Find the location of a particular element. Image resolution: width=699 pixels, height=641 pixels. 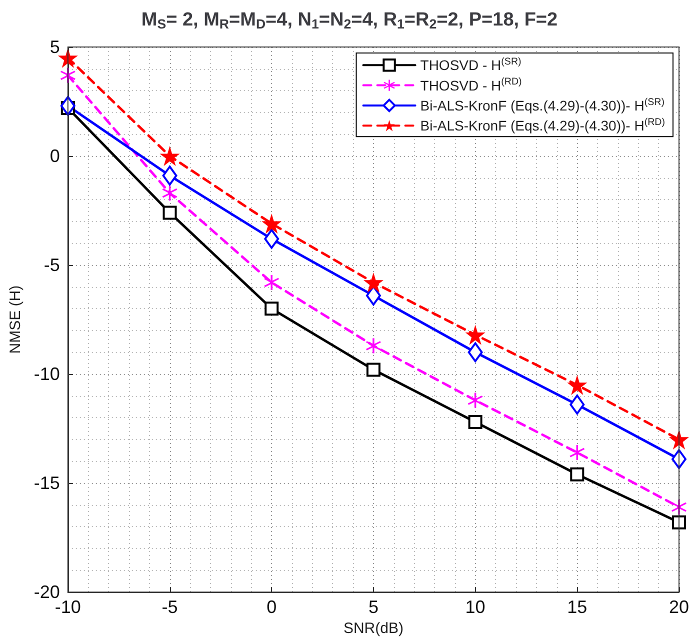

x-tick-label: 10 is located at coordinates (475, 607).